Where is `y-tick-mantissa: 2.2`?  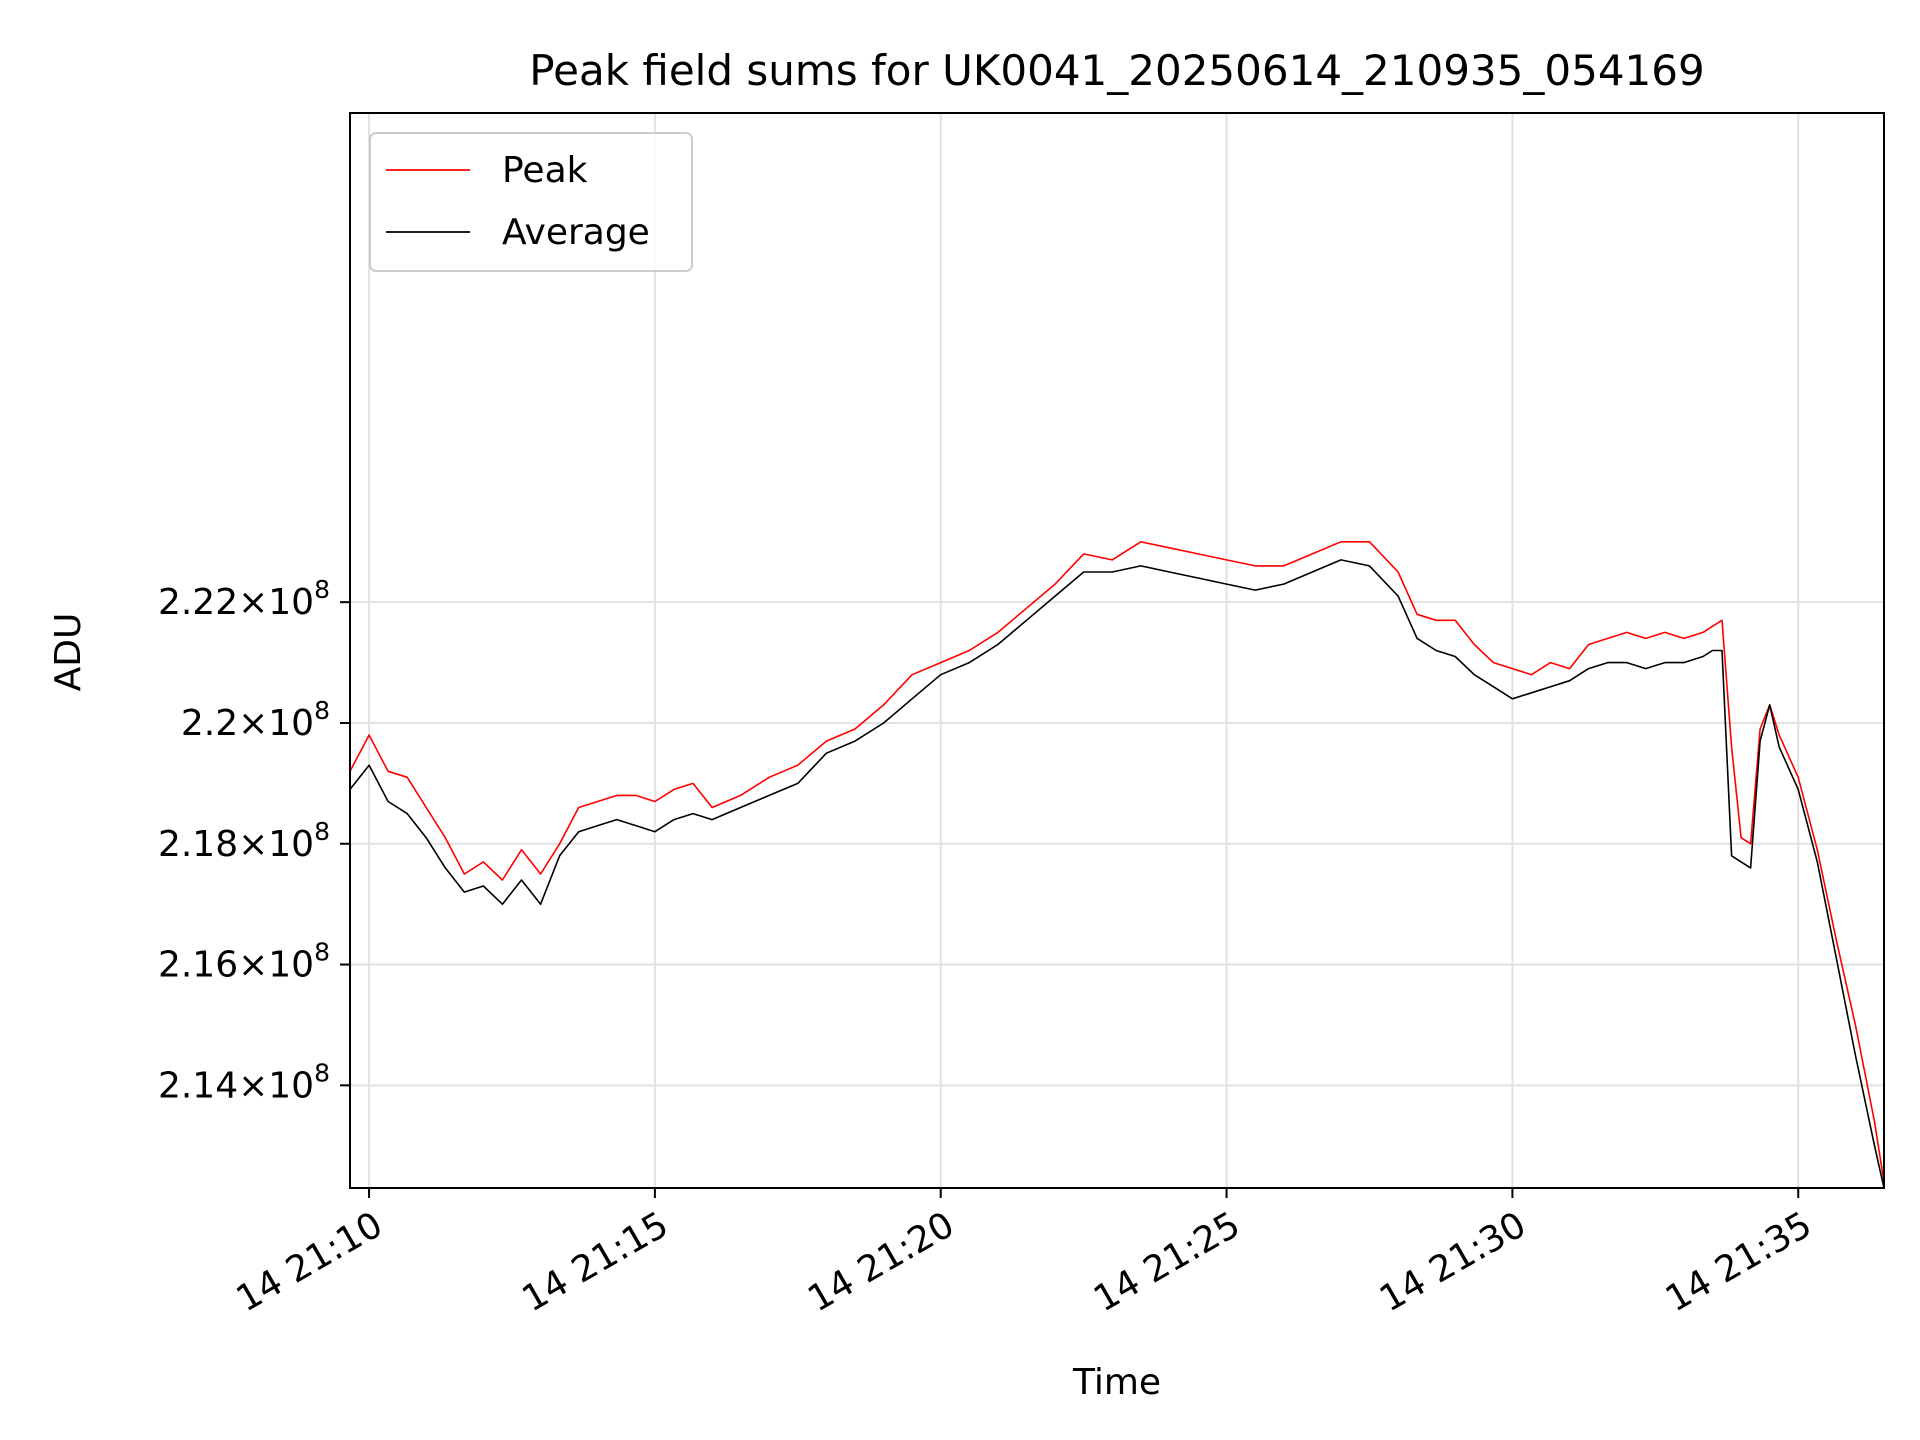 y-tick-mantissa: 2.2 is located at coordinates (209, 723).